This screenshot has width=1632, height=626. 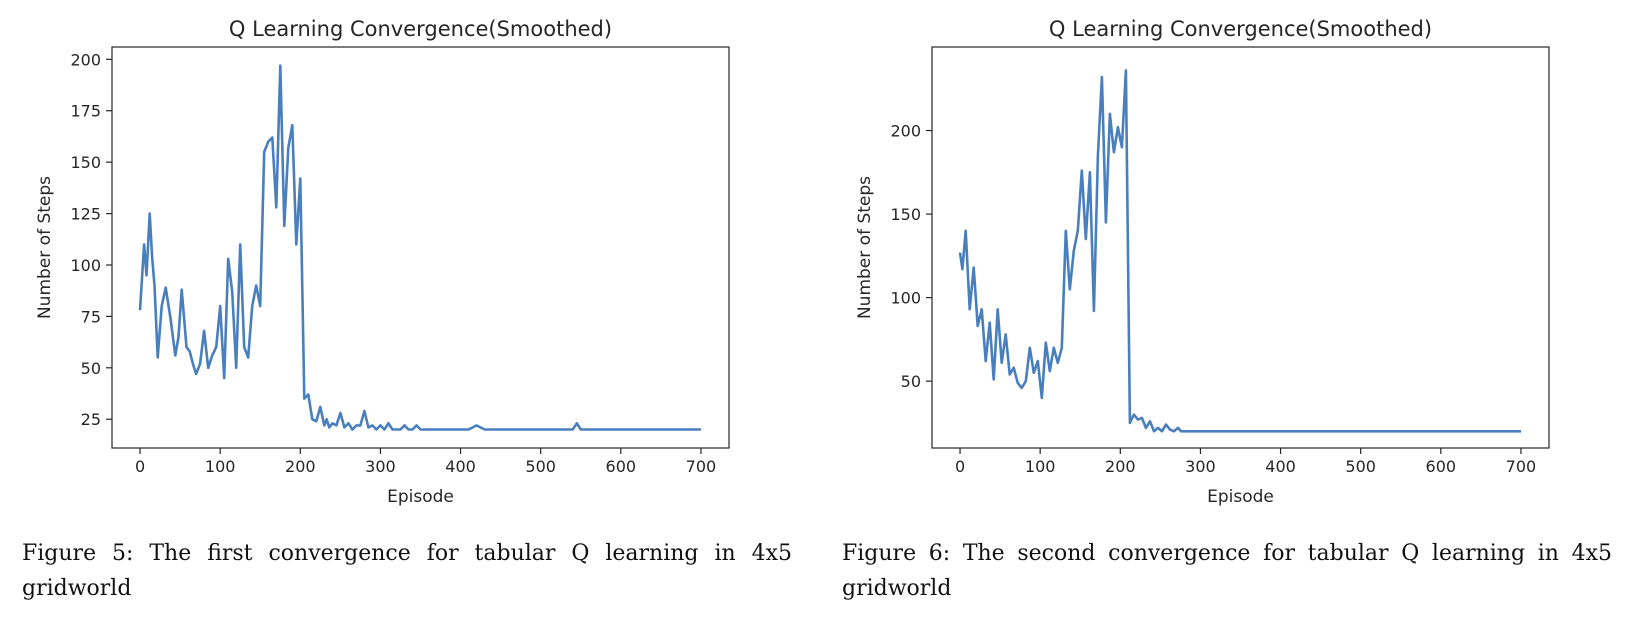 What do you see at coordinates (91, 316) in the screenshot?
I see `chart0-y-tick-label-75: 75` at bounding box center [91, 316].